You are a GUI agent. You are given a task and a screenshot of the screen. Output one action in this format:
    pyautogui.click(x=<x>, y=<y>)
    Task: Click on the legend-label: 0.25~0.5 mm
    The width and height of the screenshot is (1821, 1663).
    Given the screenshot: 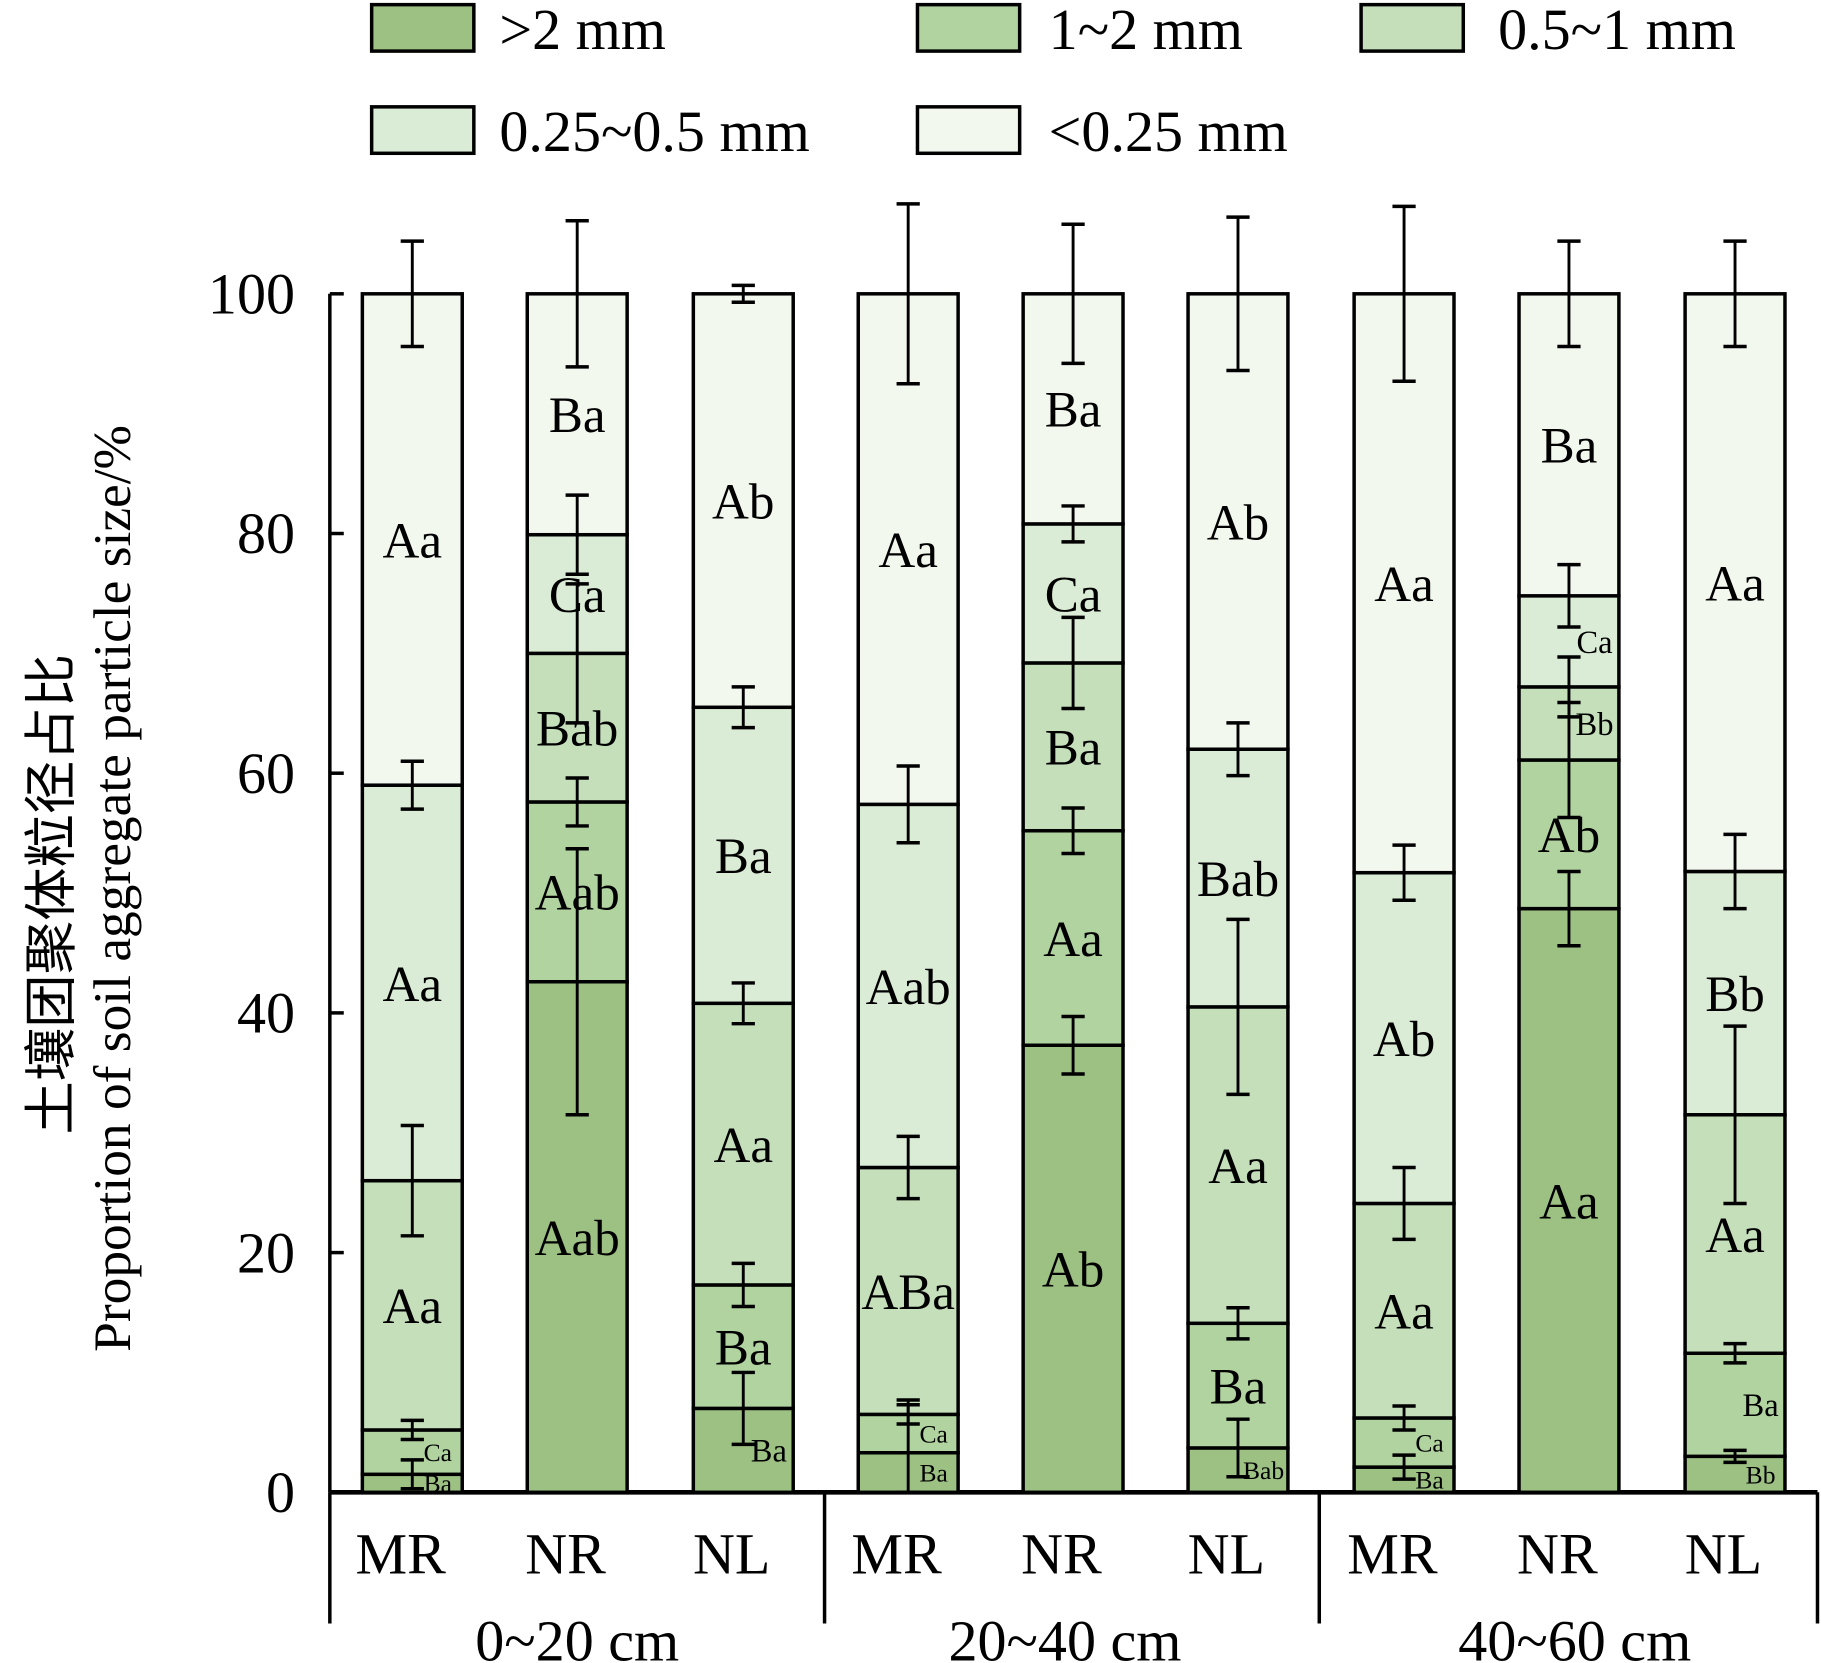 What is the action you would take?
    pyautogui.click(x=654, y=131)
    